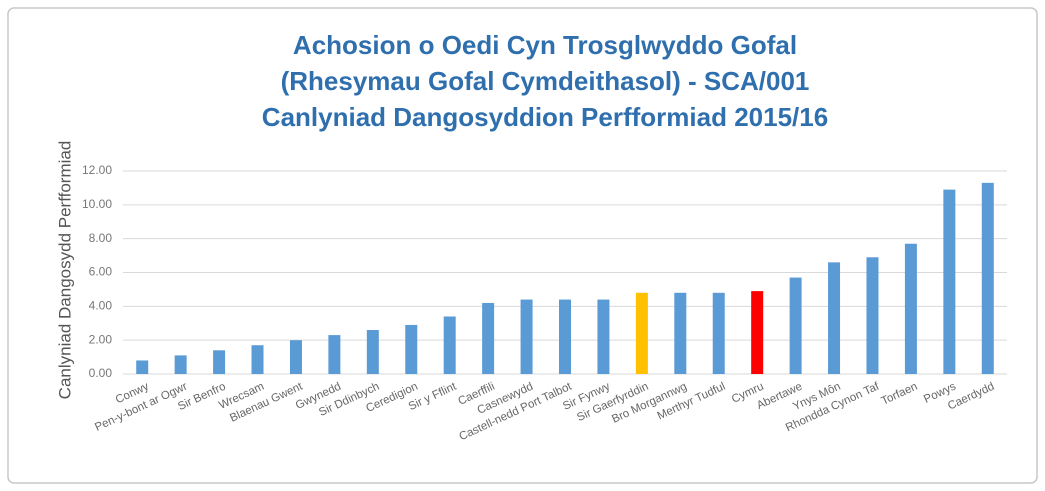  Describe the element at coordinates (545, 45) in the screenshot. I see `chart-title: Achosion o Oedi Cyn Trosglwyddo Gofal` at that location.